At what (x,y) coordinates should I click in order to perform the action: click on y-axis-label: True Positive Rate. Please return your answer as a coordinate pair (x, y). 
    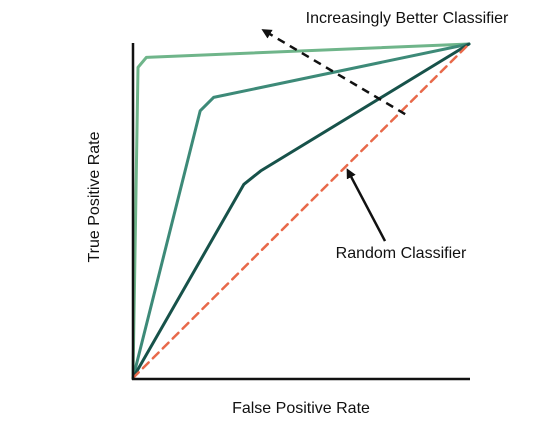
    Looking at the image, I should click on (94, 196).